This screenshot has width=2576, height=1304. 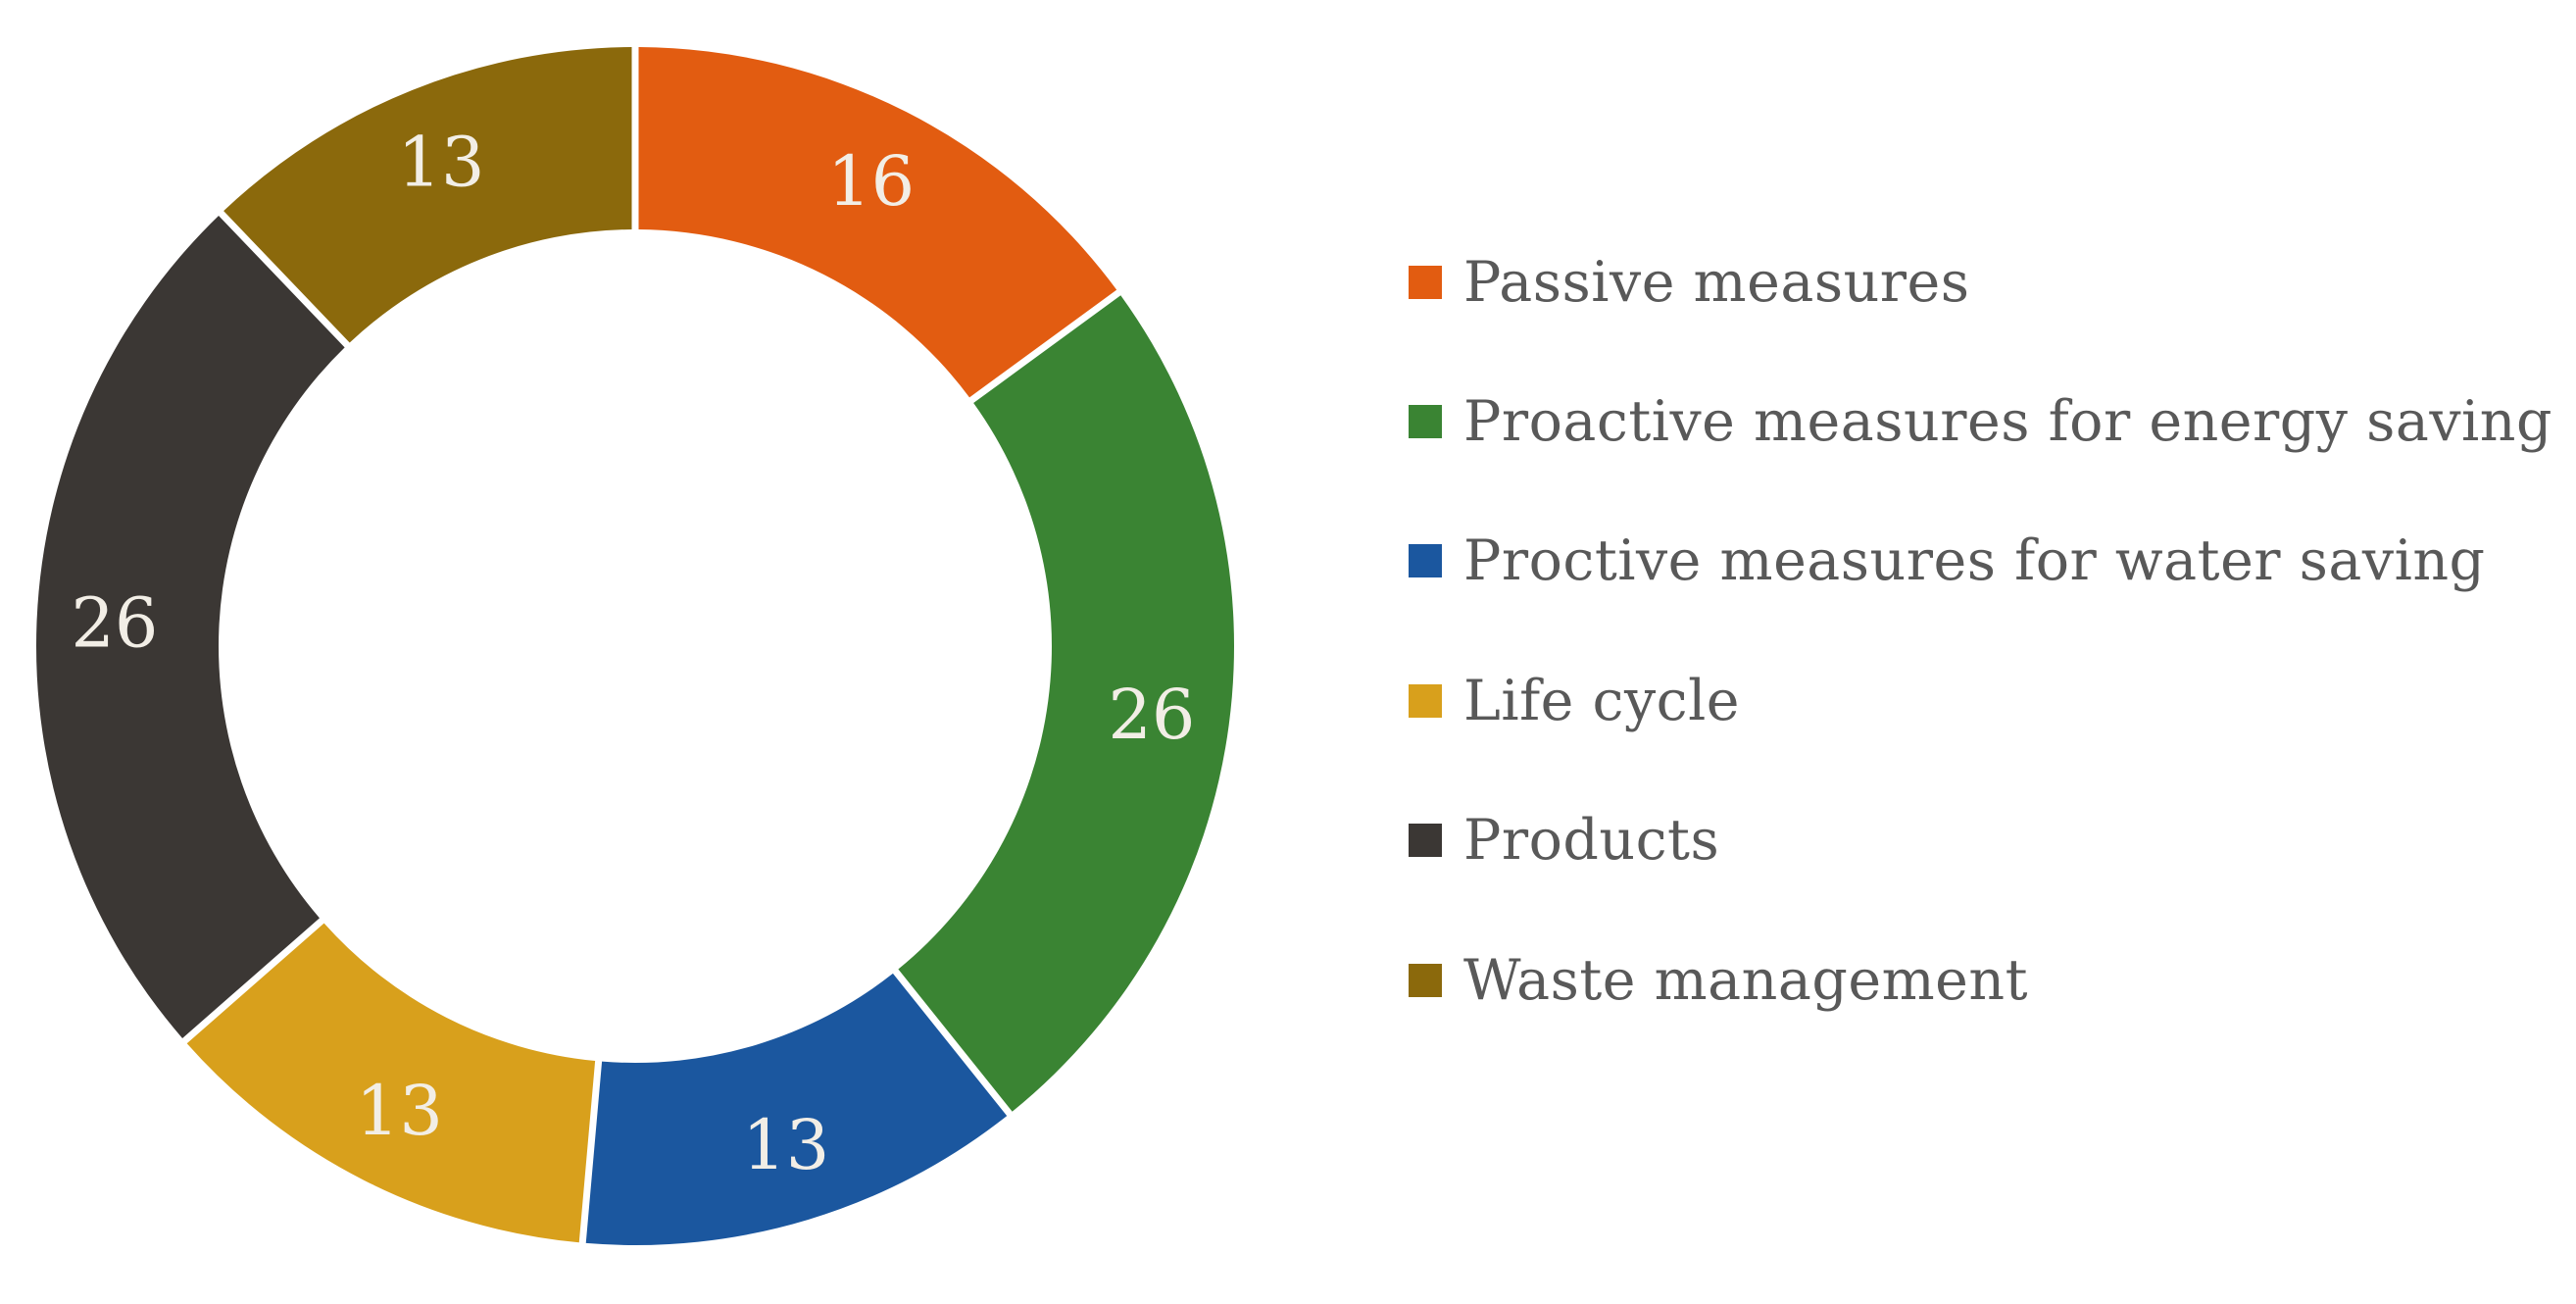 I want to click on legend-label: Proactive measures for energy saving, so click(x=2007, y=421).